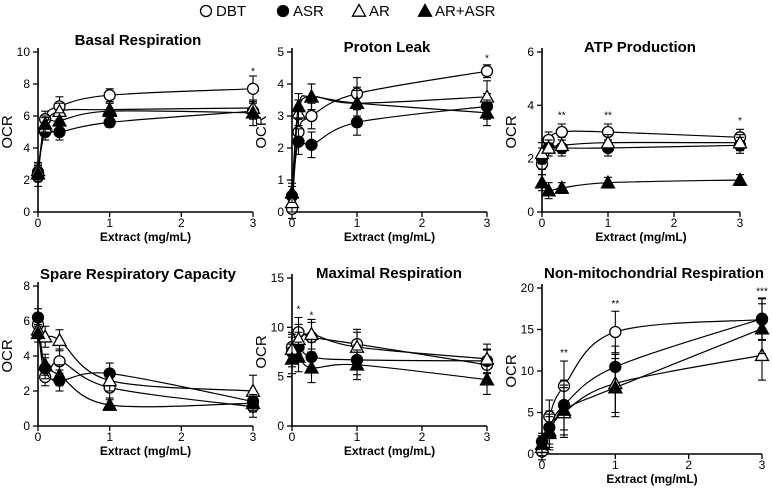 This screenshot has width=772, height=490. What do you see at coordinates (465, 11) in the screenshot?
I see `legend-label: AR+ASR` at bounding box center [465, 11].